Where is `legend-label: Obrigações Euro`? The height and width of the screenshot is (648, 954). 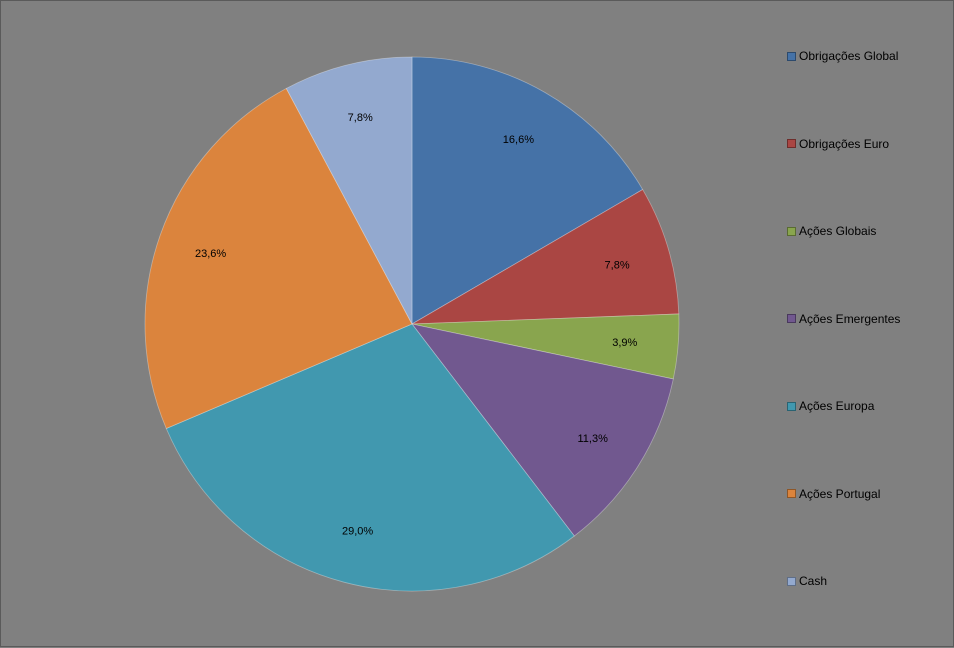 legend-label: Obrigações Euro is located at coordinates (844, 143).